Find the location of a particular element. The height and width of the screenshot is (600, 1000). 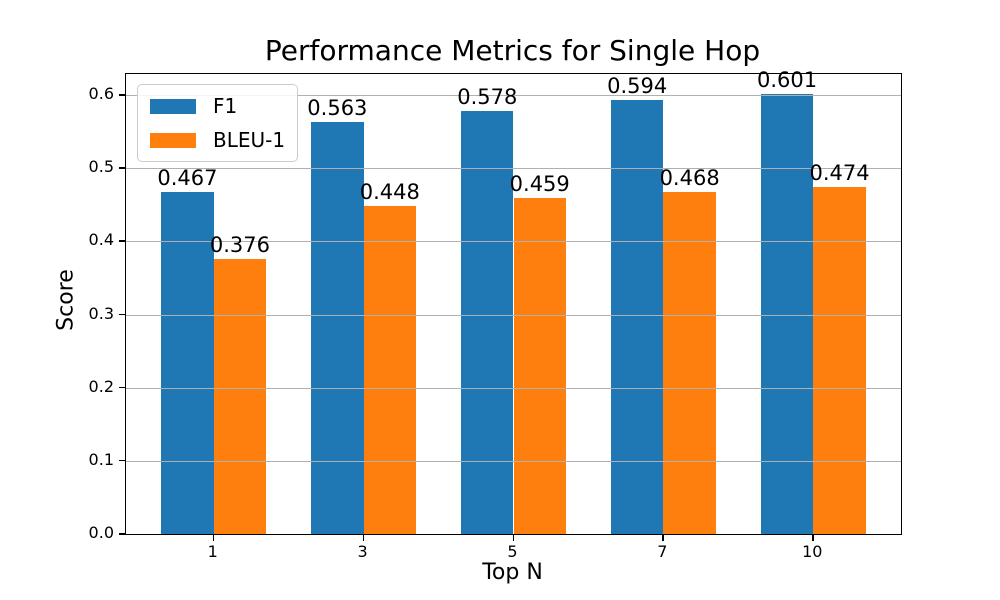

y-tick-label: 0.2 is located at coordinates (101, 386).